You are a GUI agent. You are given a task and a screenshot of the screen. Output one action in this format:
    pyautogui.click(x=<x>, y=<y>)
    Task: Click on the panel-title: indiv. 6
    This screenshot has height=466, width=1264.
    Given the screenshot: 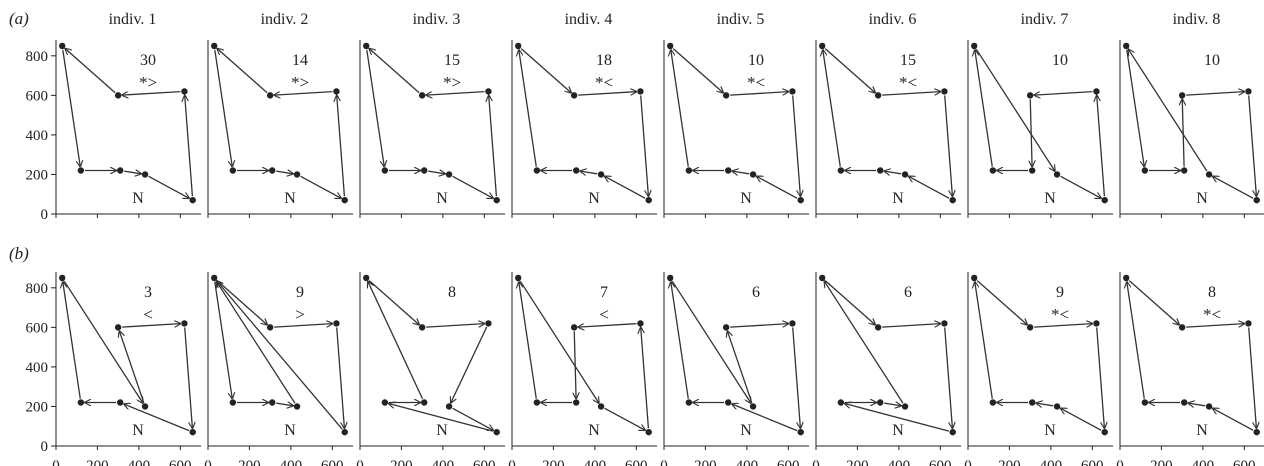 What is the action you would take?
    pyautogui.click(x=893, y=19)
    